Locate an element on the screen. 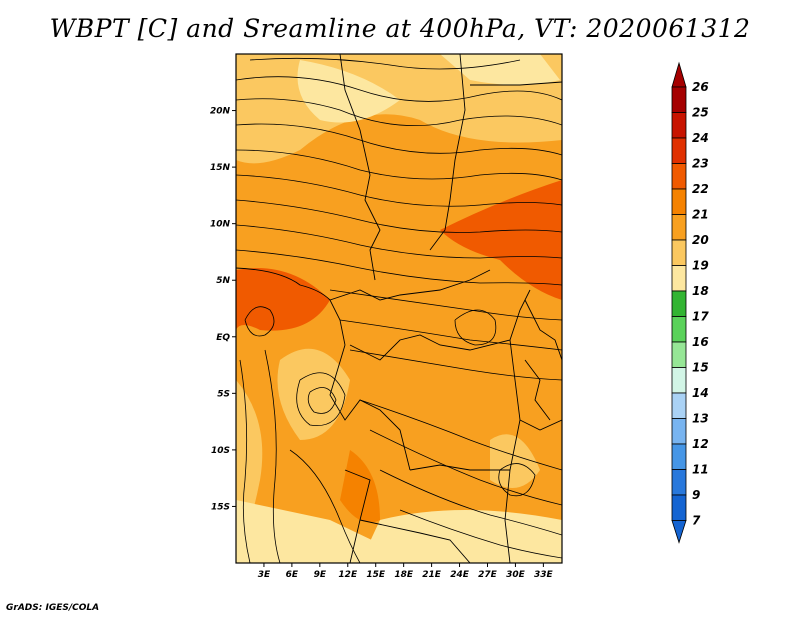  colorbar-label: 14 is located at coordinates (700, 393).